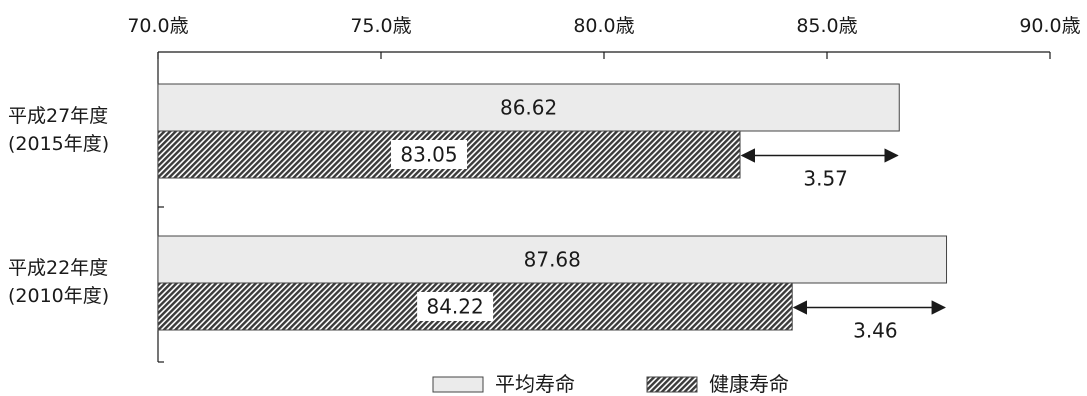 The image size is (1087, 396). I want to click on x-tick-label: 70.0歳, so click(157, 26).